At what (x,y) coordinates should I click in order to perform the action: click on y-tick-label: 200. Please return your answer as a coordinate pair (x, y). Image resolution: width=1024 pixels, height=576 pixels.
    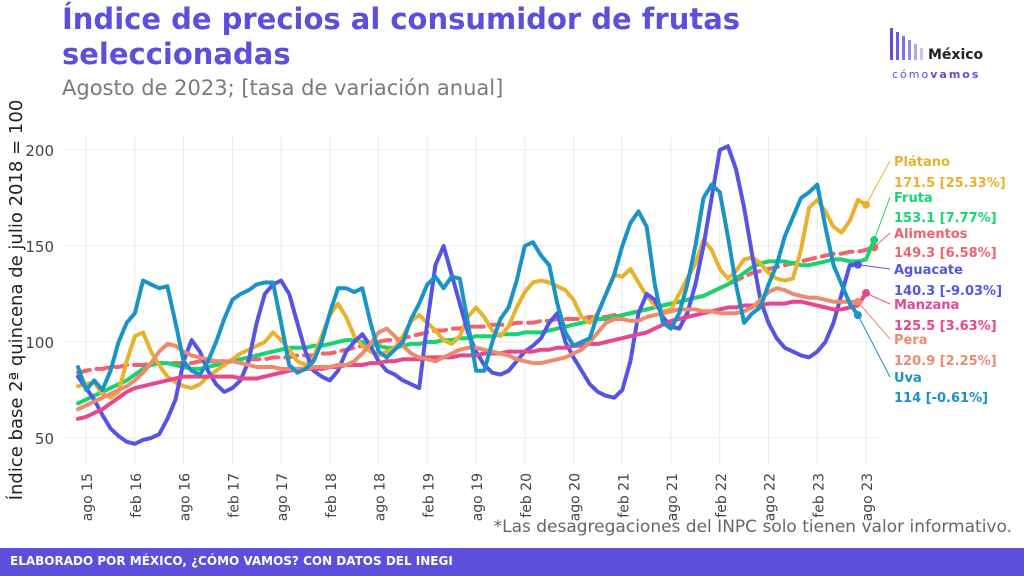
    Looking at the image, I should click on (39, 151).